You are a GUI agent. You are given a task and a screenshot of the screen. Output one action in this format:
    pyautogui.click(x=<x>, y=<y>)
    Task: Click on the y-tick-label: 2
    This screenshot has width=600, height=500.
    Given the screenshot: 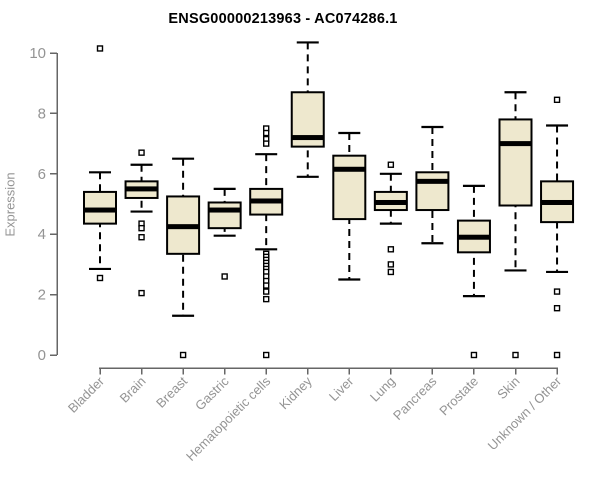 What is the action you would take?
    pyautogui.click(x=42, y=295)
    